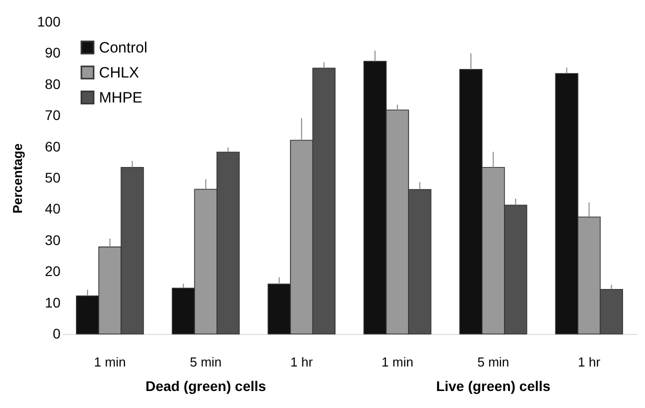  What do you see at coordinates (52, 271) in the screenshot?
I see `y-tick-label: 20` at bounding box center [52, 271].